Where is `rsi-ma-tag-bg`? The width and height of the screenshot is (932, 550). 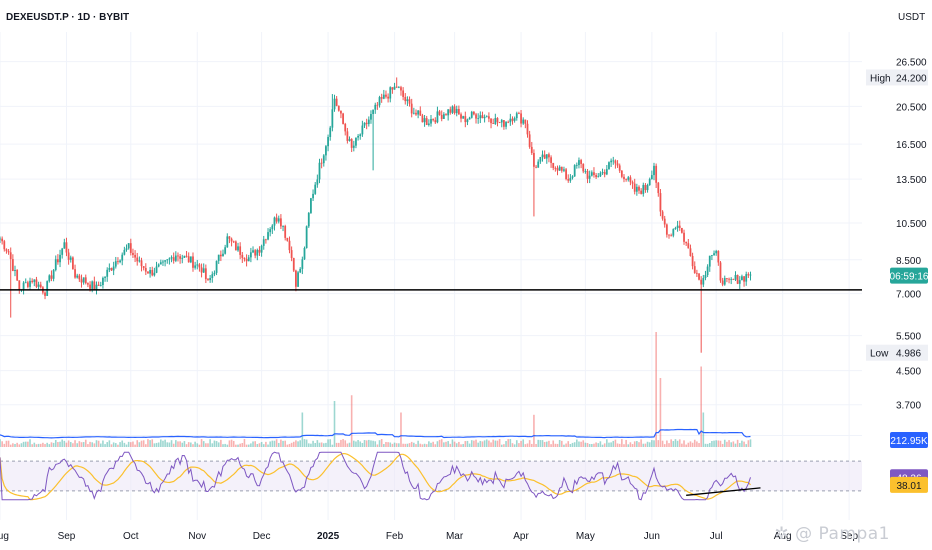 rsi-ma-tag-bg is located at coordinates (909, 484).